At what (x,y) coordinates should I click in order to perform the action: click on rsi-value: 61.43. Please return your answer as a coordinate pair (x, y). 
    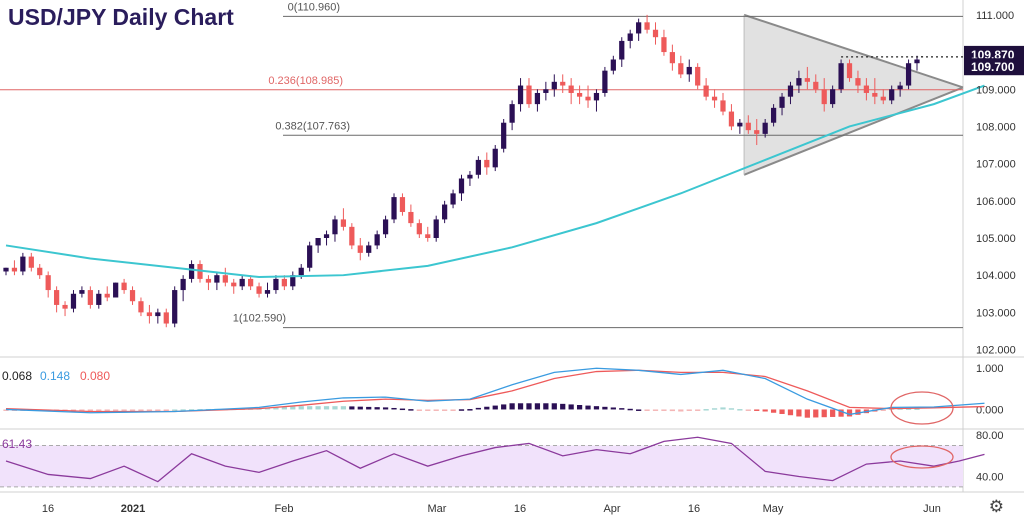
    Looking at the image, I should click on (17, 444).